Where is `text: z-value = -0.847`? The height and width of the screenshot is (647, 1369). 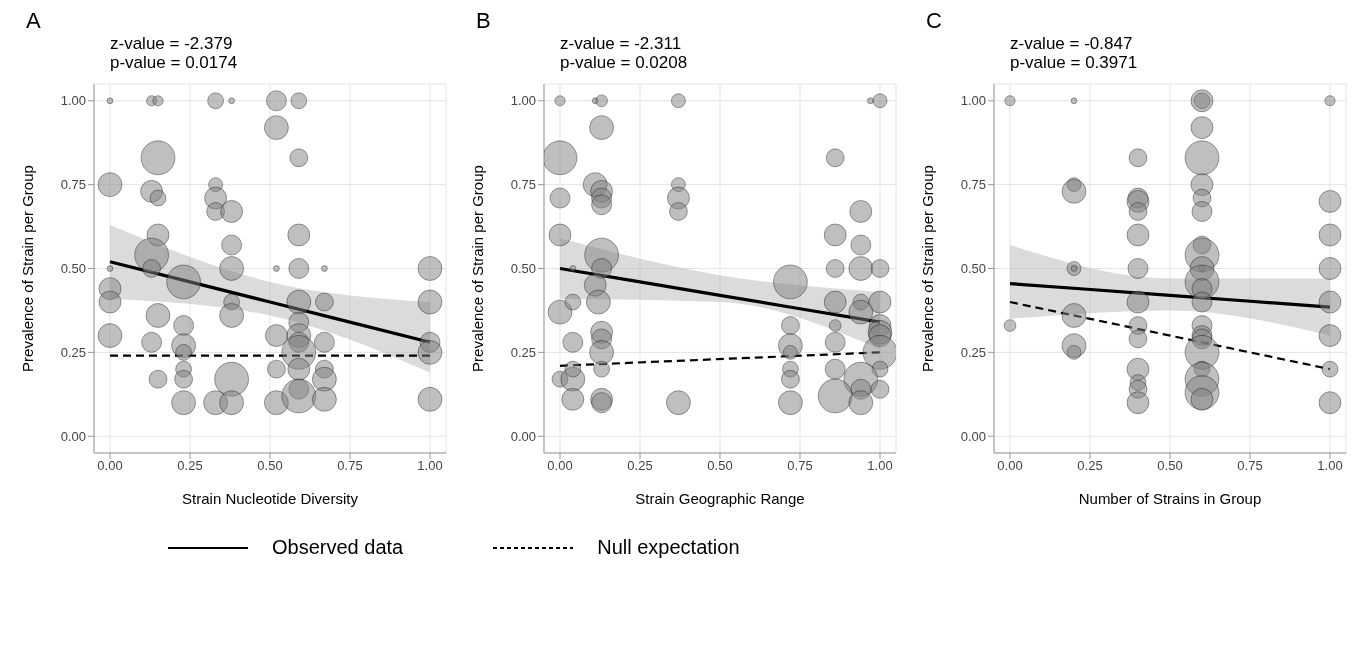 text: z-value = -0.847 is located at coordinates (1072, 43).